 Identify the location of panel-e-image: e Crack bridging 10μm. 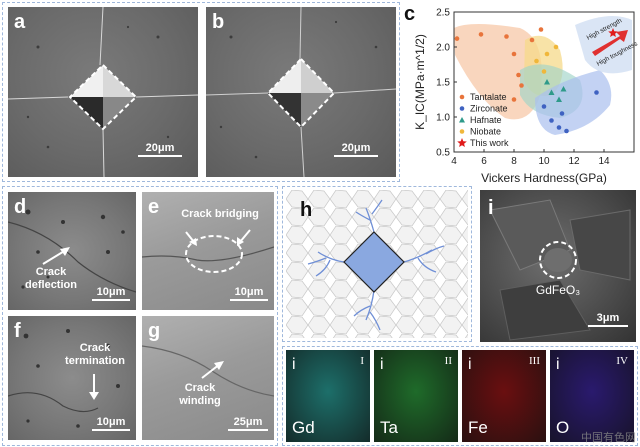
(208, 251).